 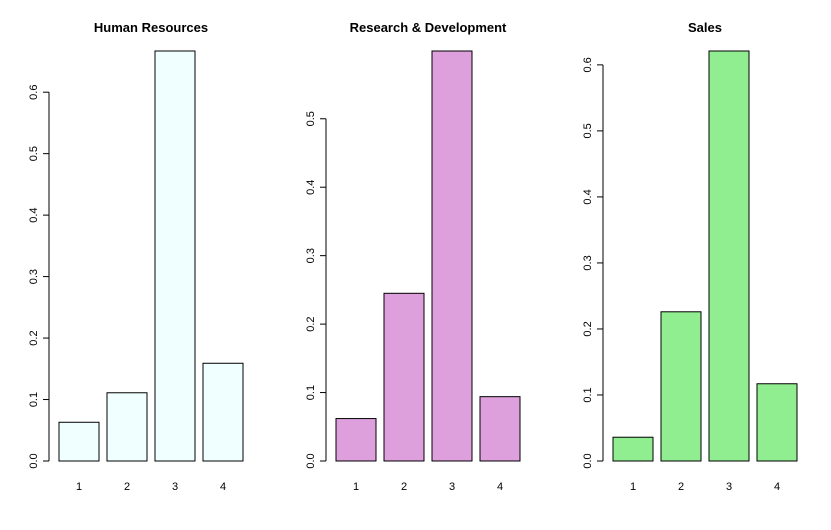 What do you see at coordinates (151, 27) in the screenshot?
I see `panel-title: Human Resources` at bounding box center [151, 27].